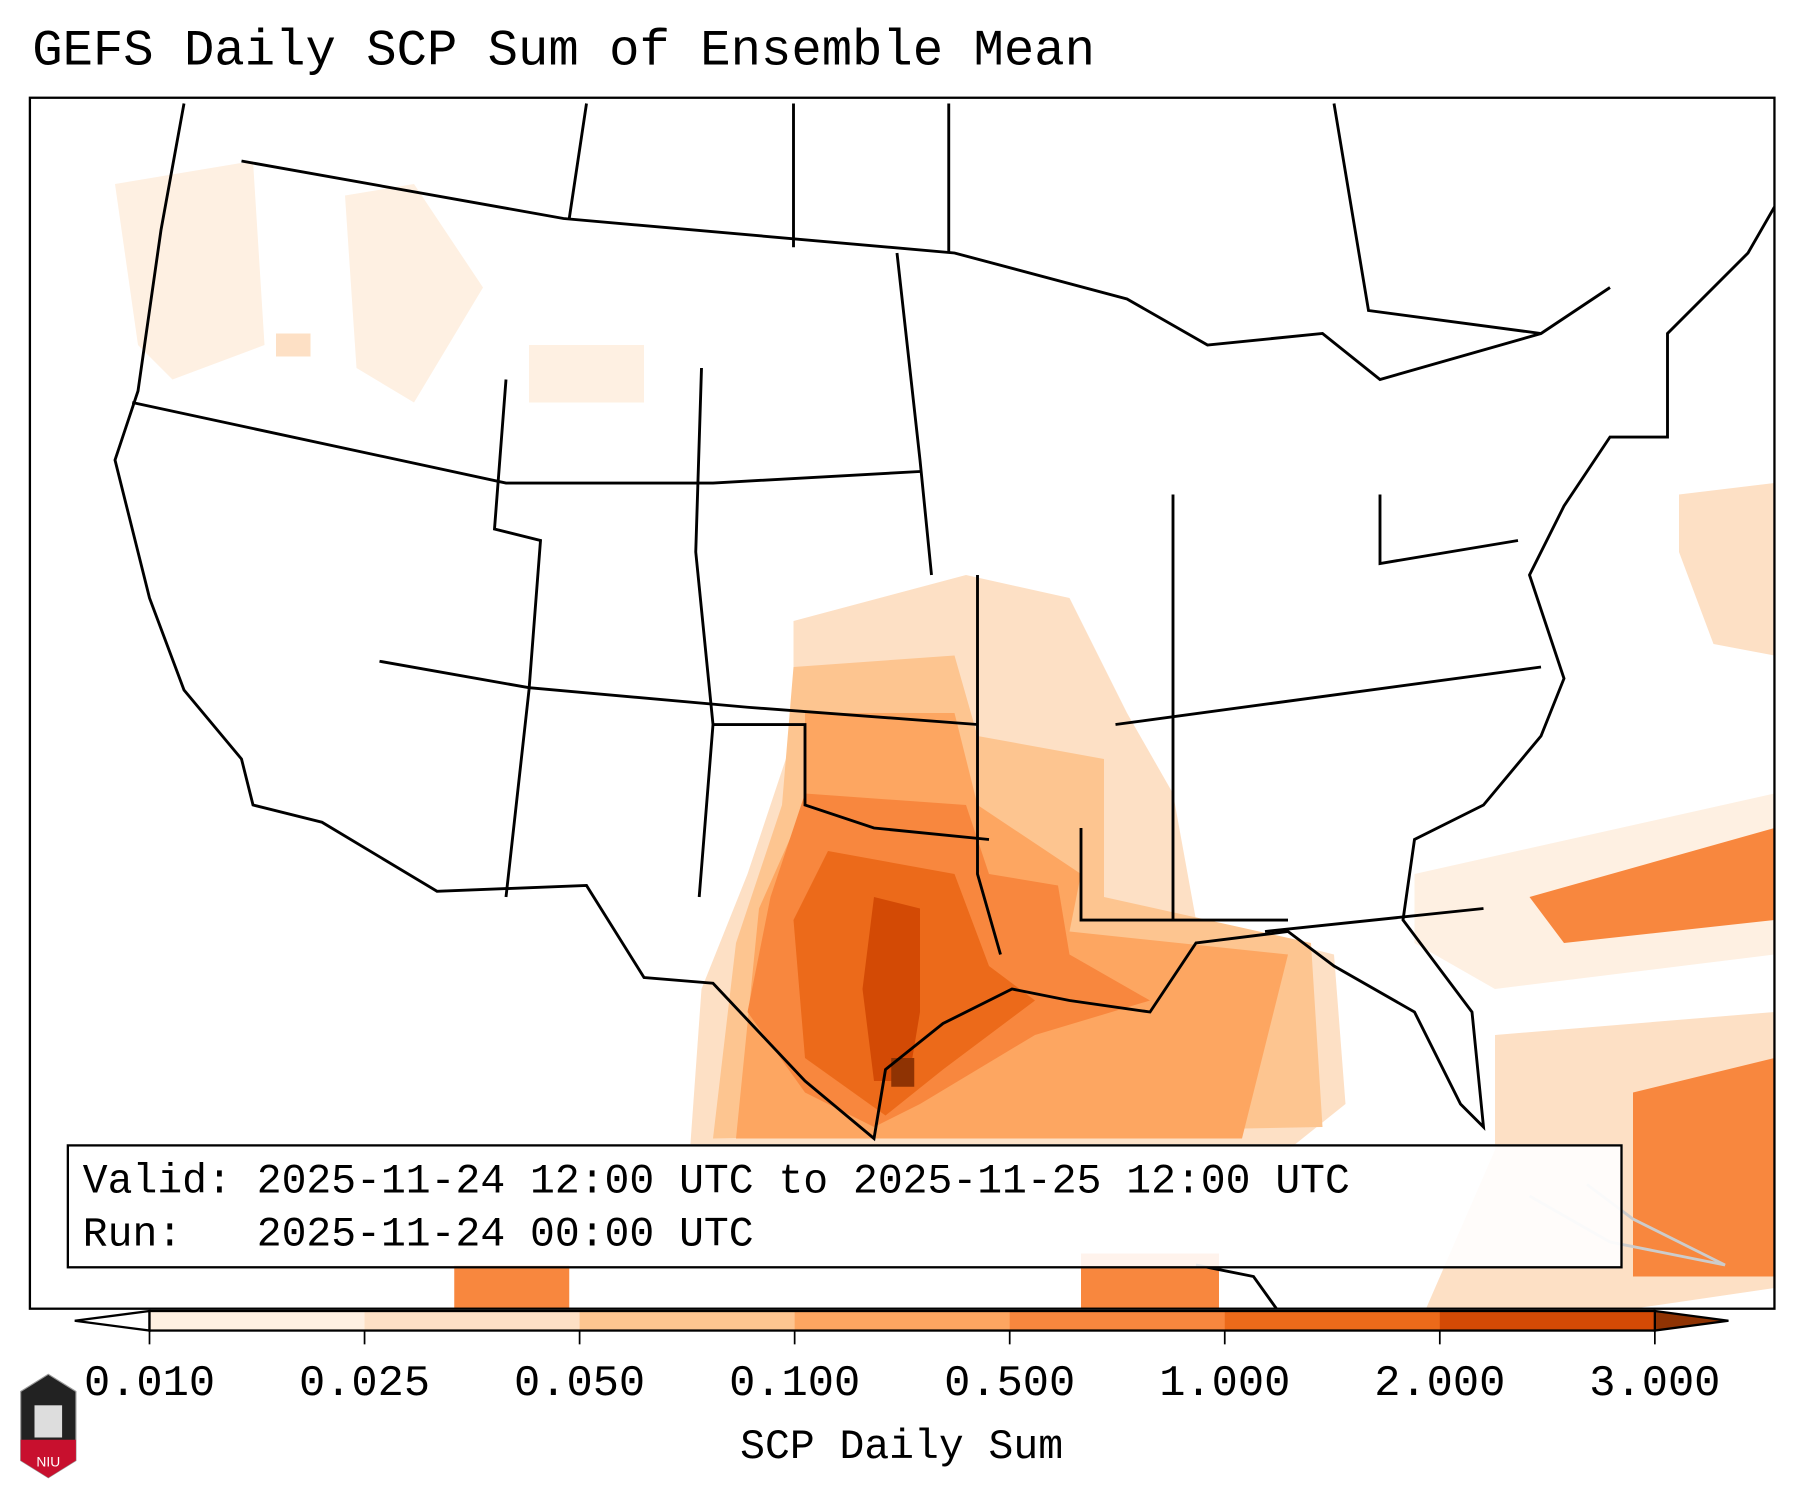  I want to click on colorbar-tick-label: 0.025, so click(364, 1384).